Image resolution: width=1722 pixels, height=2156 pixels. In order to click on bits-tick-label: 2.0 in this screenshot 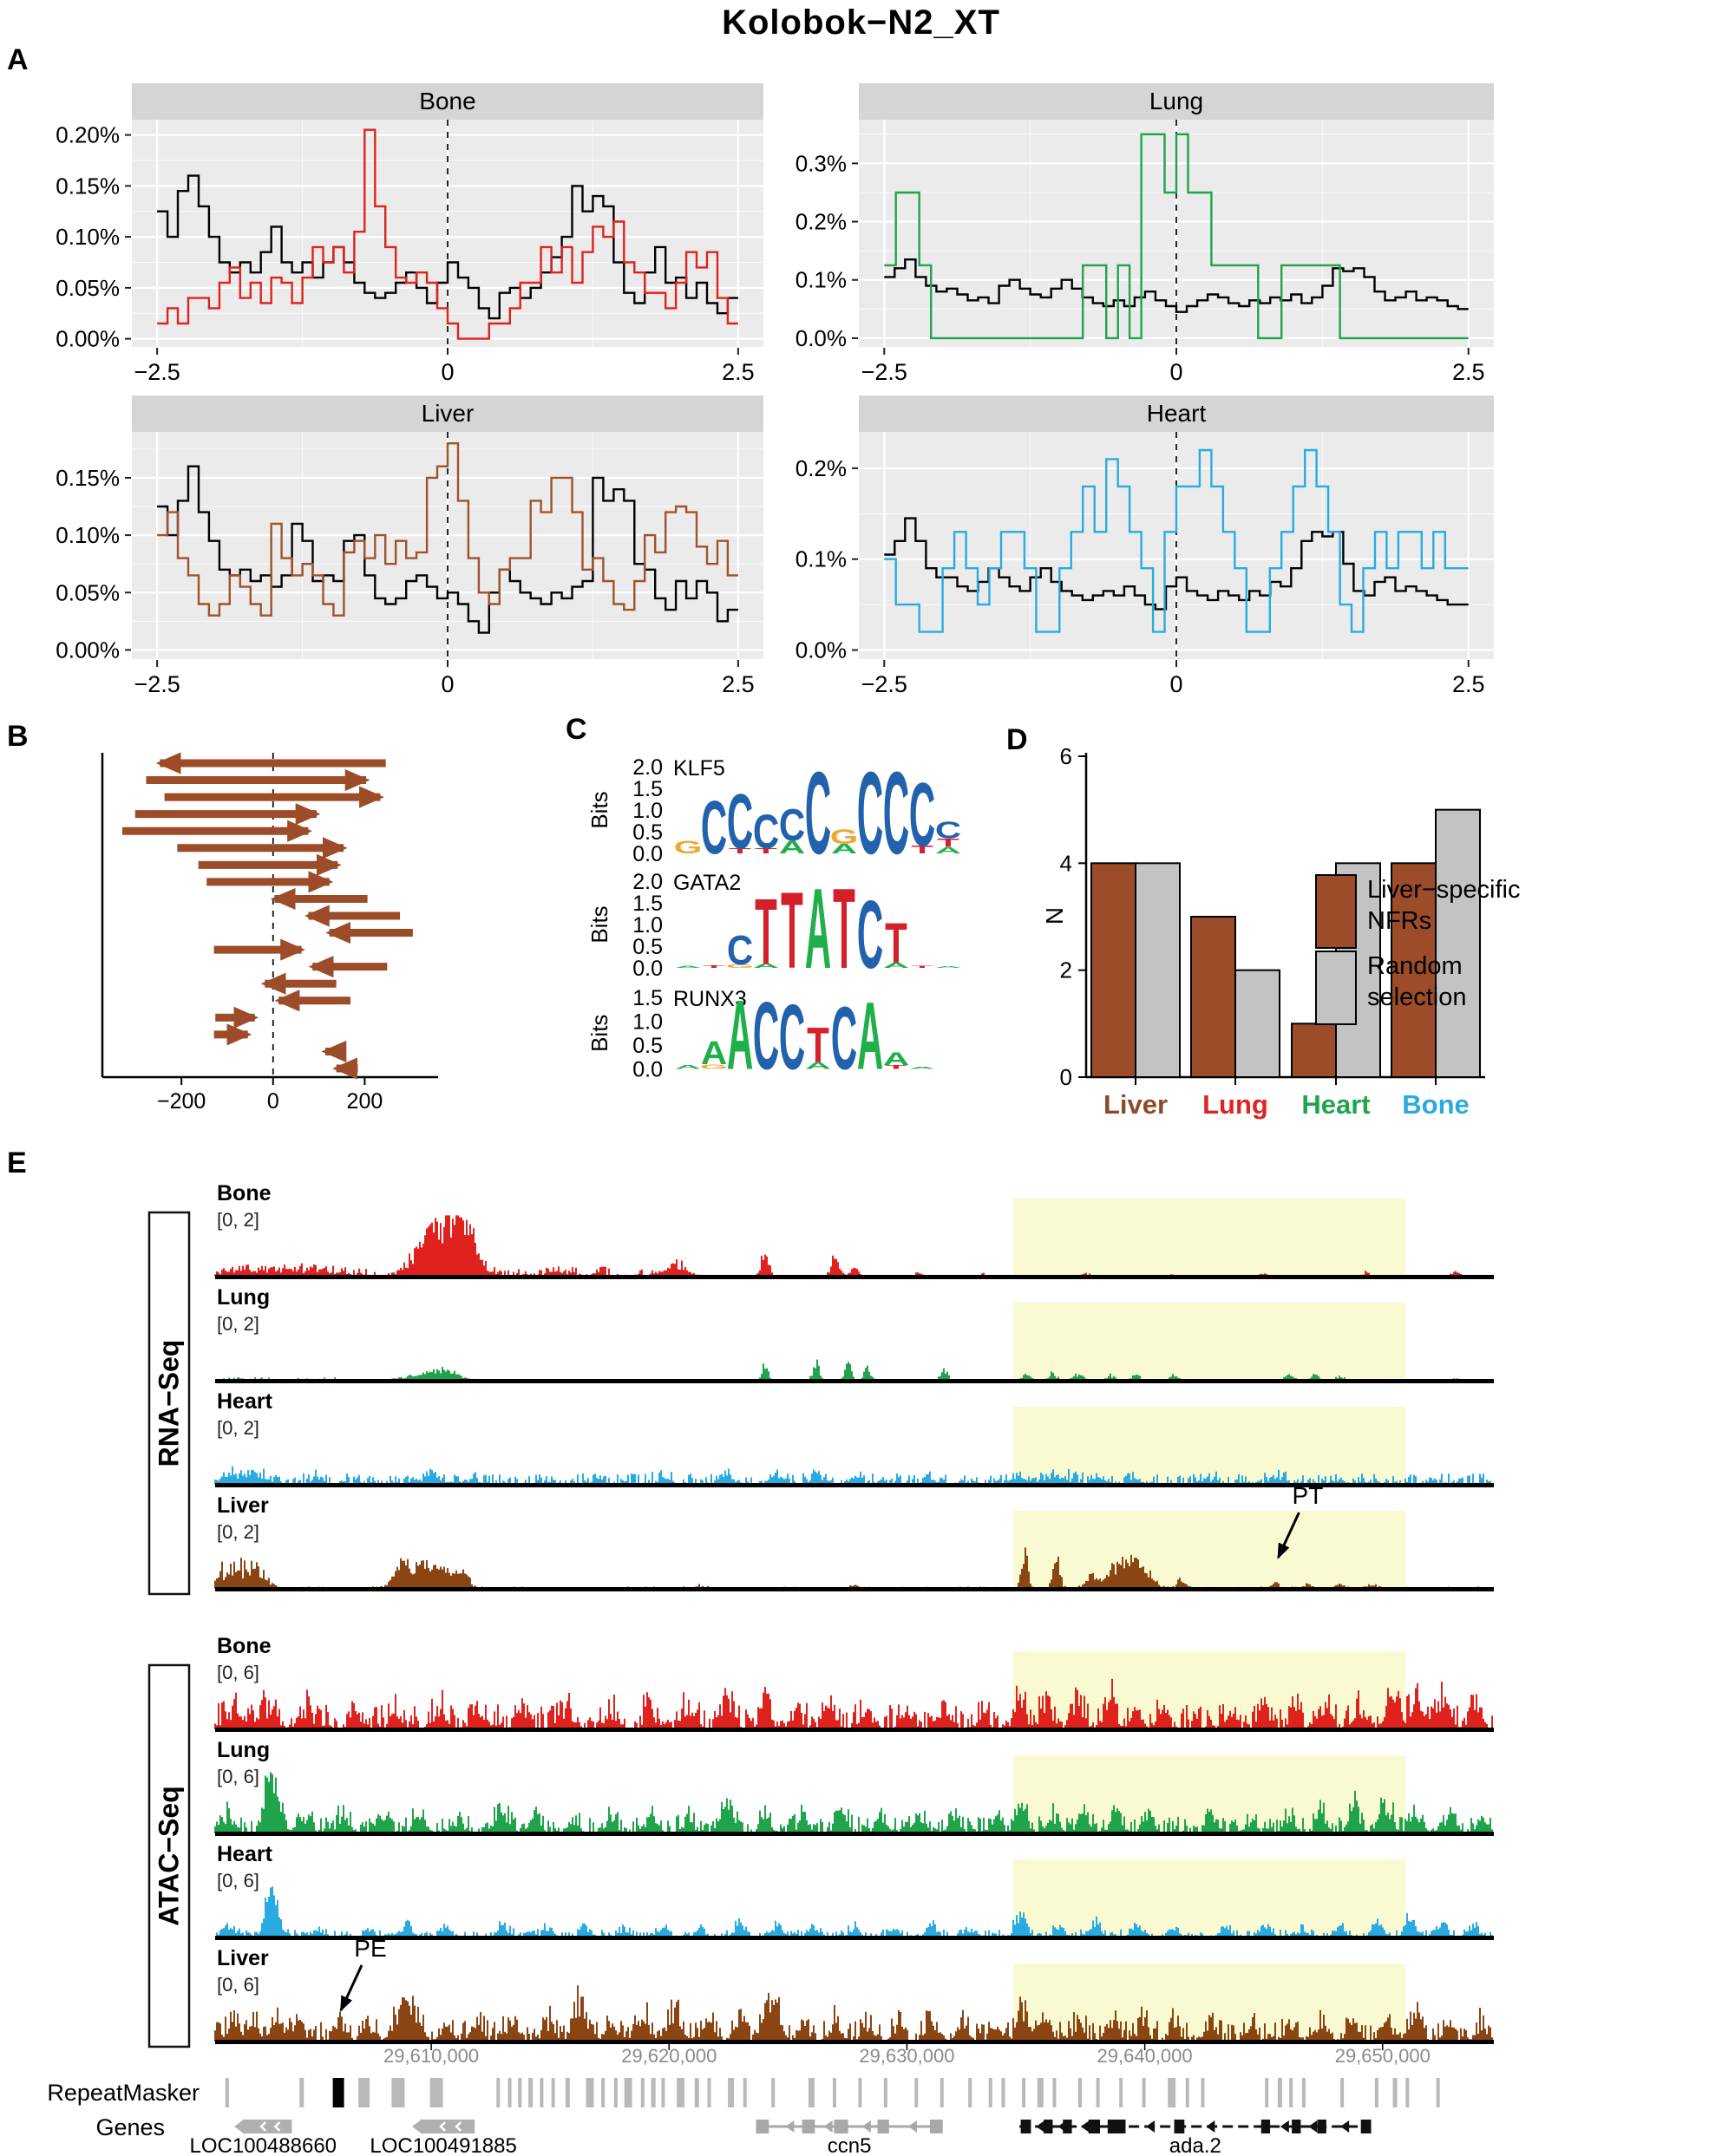, I will do `click(647, 882)`.